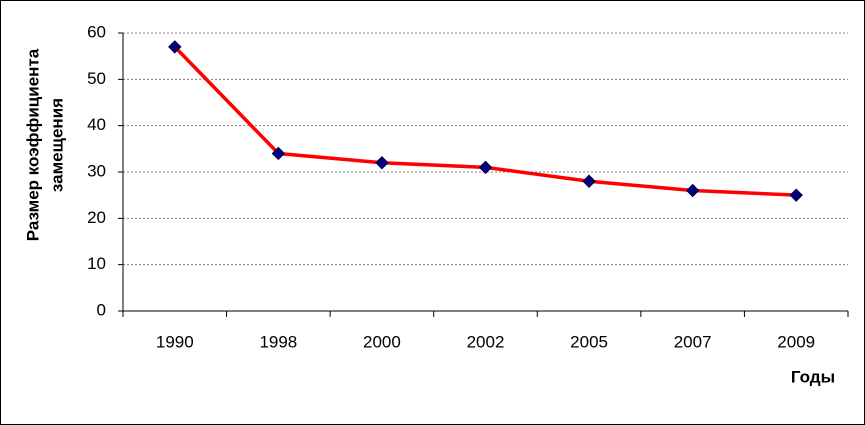  What do you see at coordinates (796, 341) in the screenshot?
I see `x-tick-label: 2009` at bounding box center [796, 341].